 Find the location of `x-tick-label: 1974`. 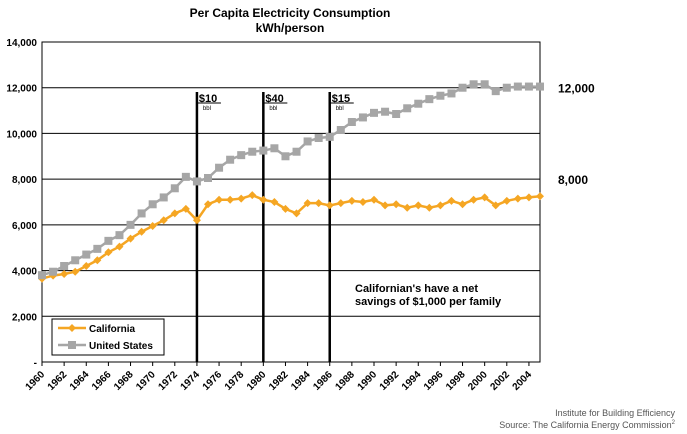

x-tick-label: 1974 is located at coordinates (191, 381).